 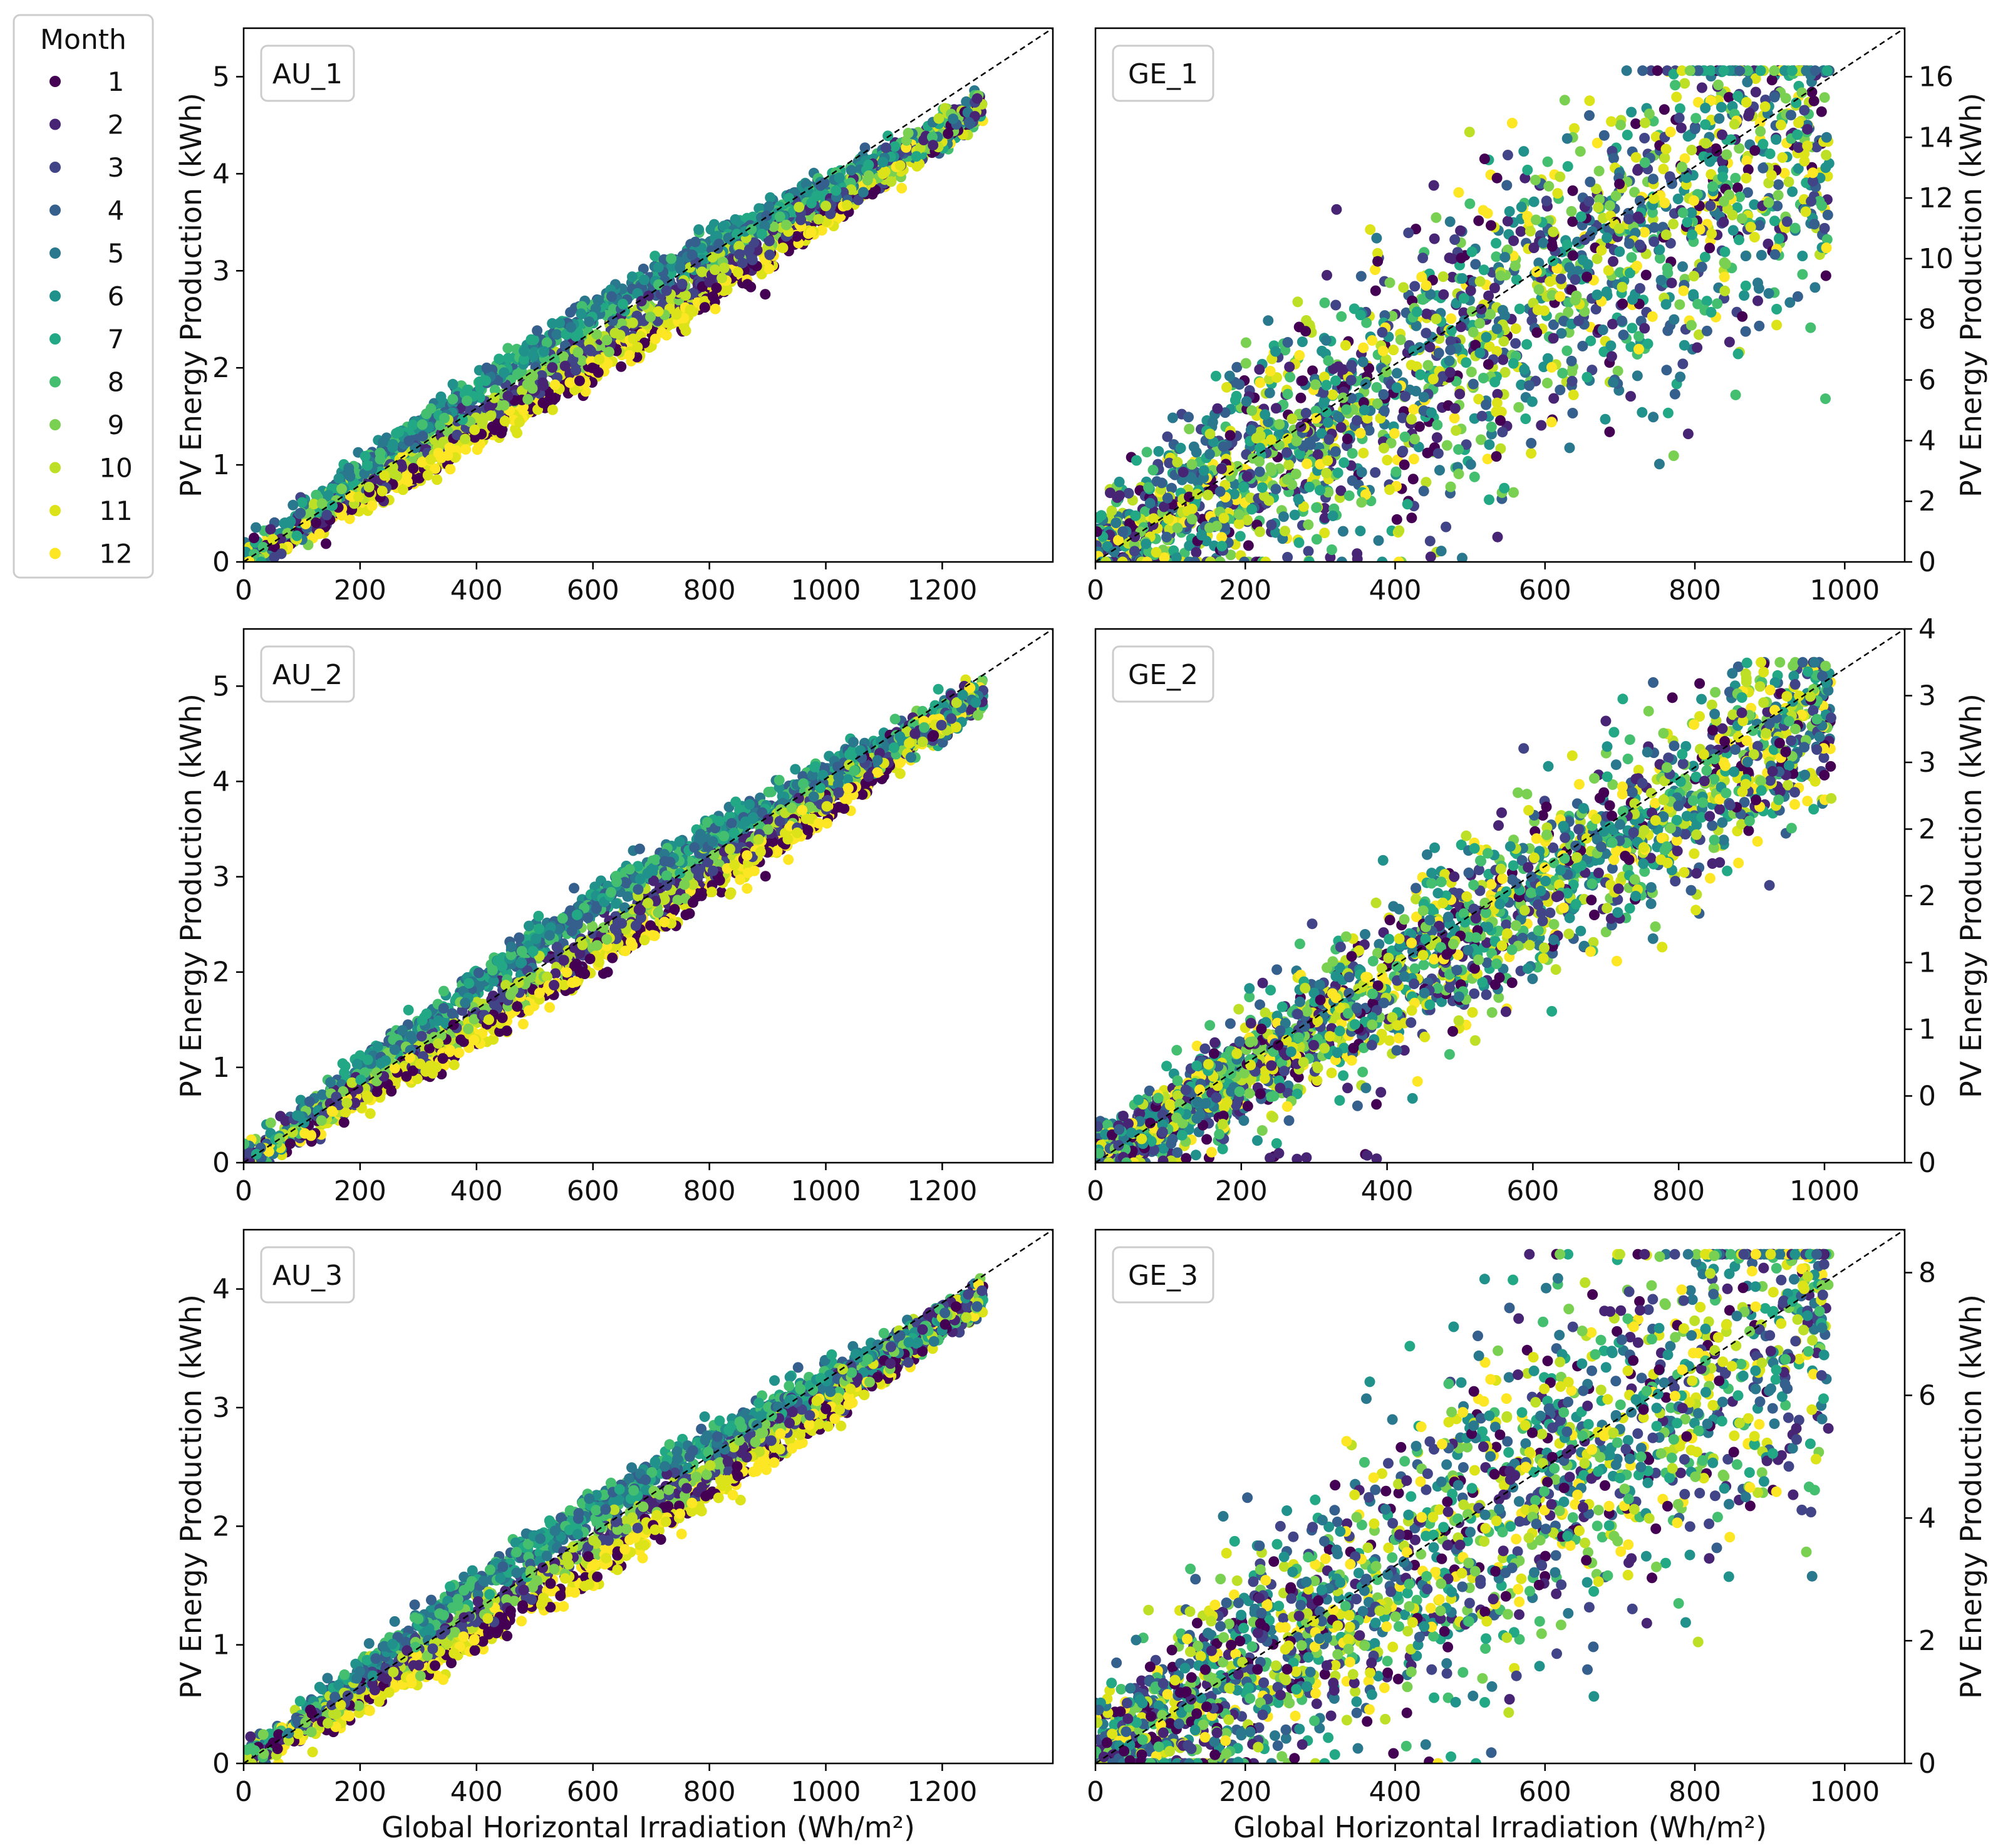 I want to click on x-tick-label: 1200, so click(x=942, y=590).